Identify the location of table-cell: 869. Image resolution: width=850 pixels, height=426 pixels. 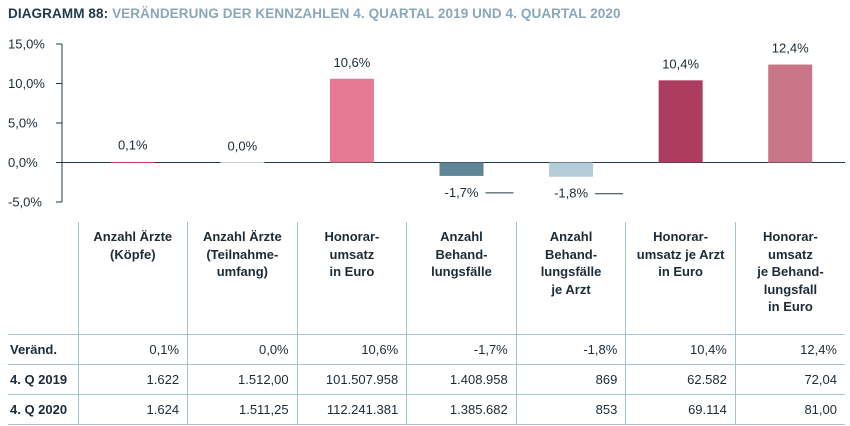
(570, 379).